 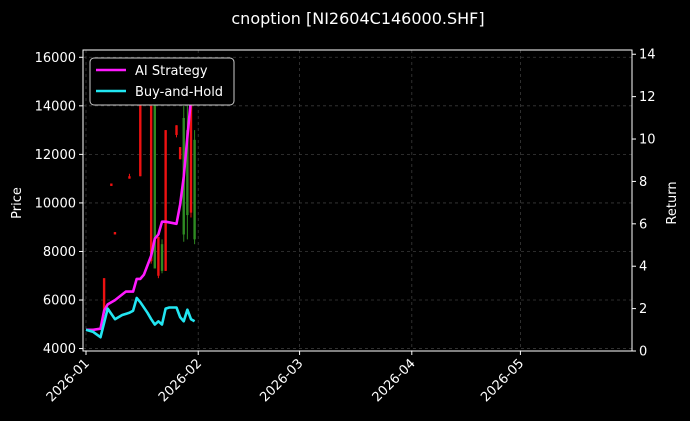 What do you see at coordinates (162, 81) in the screenshot?
I see `legend: AI Strategy Buy-and-Hold` at bounding box center [162, 81].